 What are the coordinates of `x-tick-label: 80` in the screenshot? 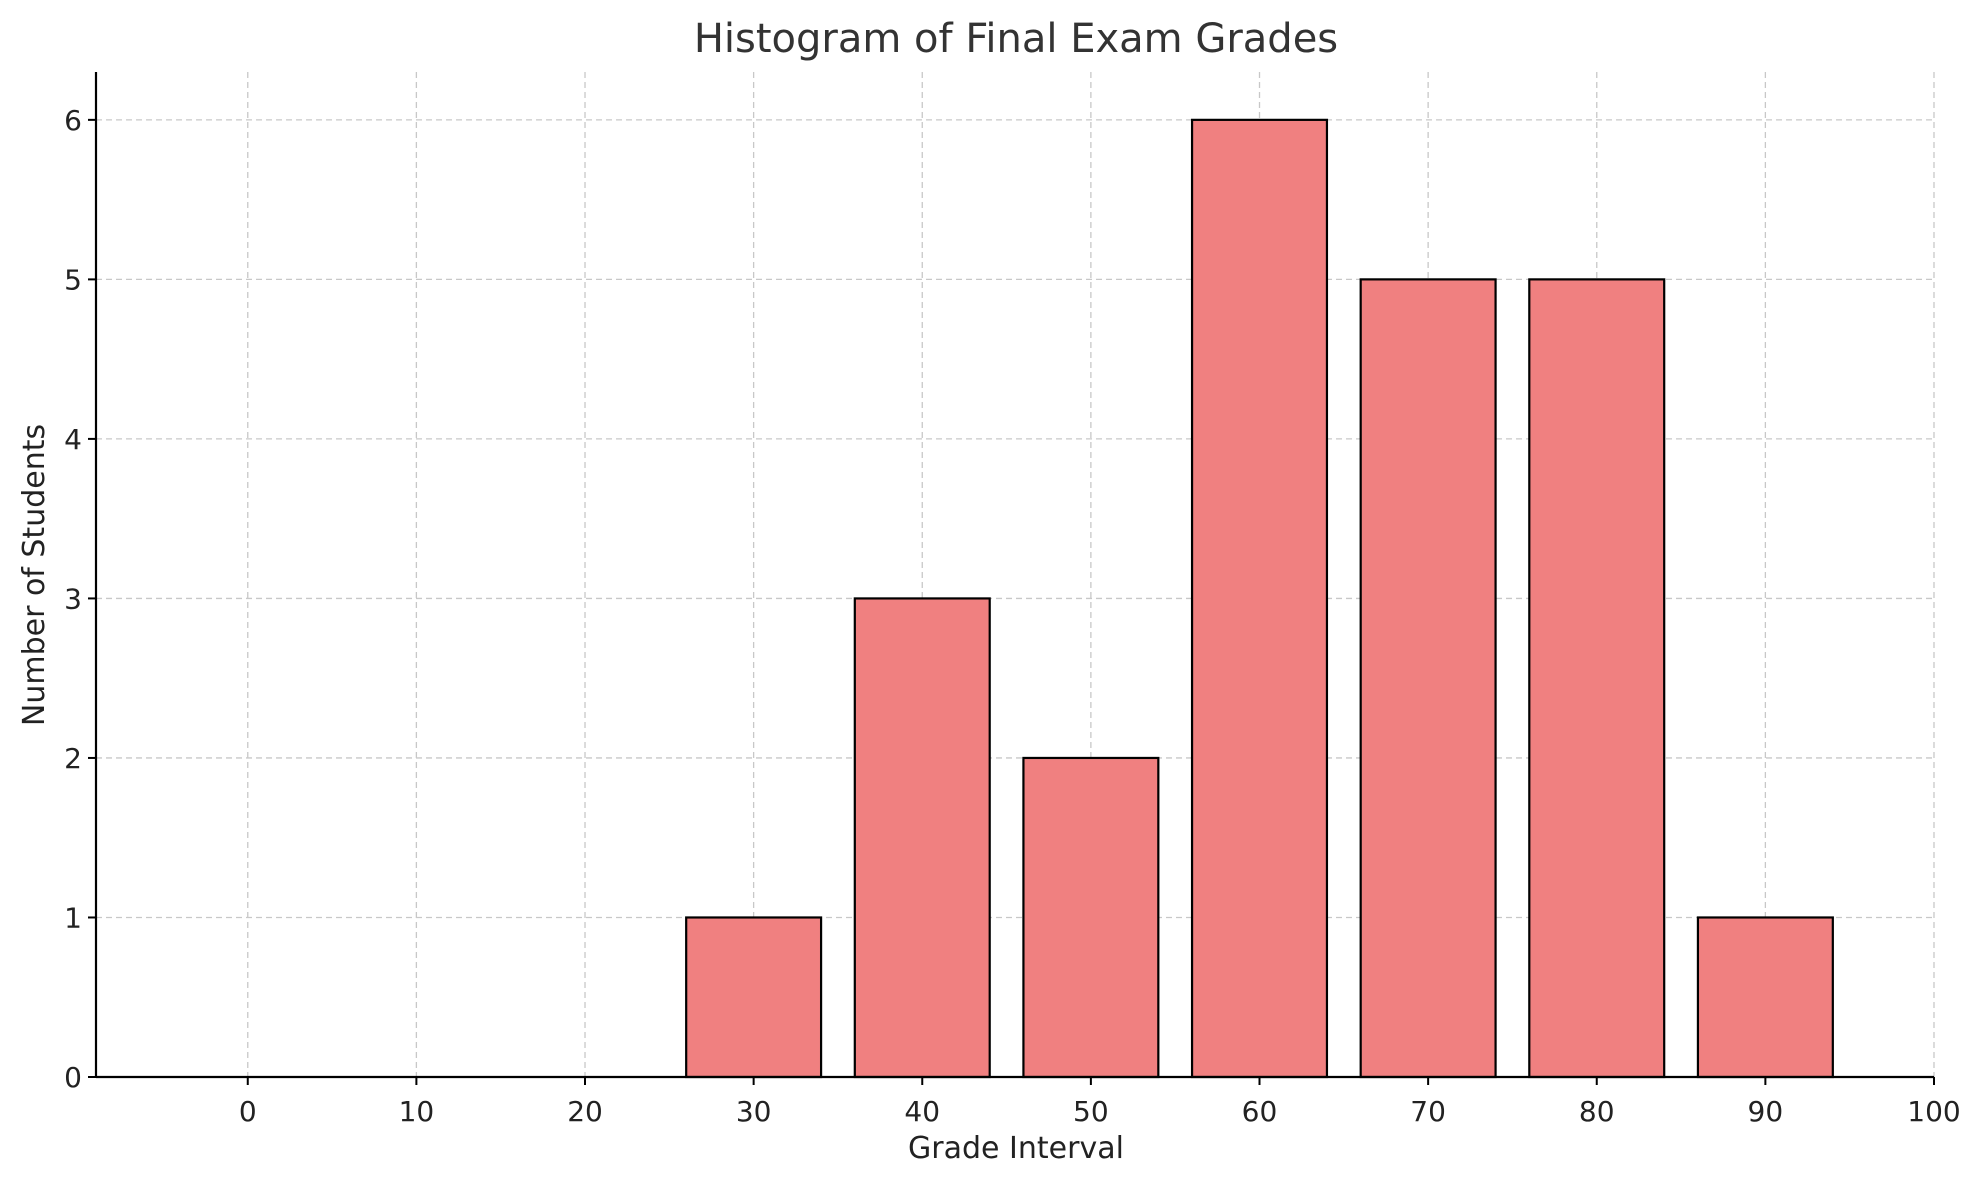 It's located at (1597, 1111).